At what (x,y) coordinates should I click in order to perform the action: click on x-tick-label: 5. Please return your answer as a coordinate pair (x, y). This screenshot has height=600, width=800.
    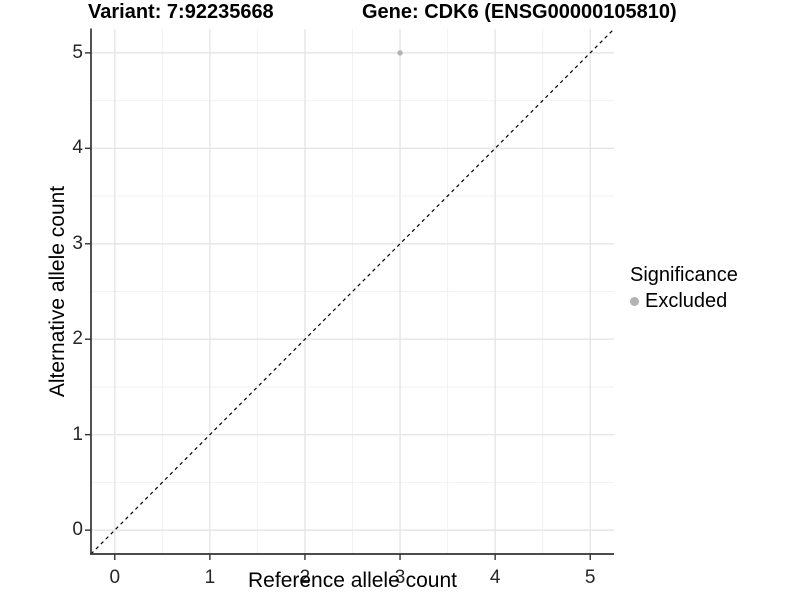
    Looking at the image, I should click on (590, 577).